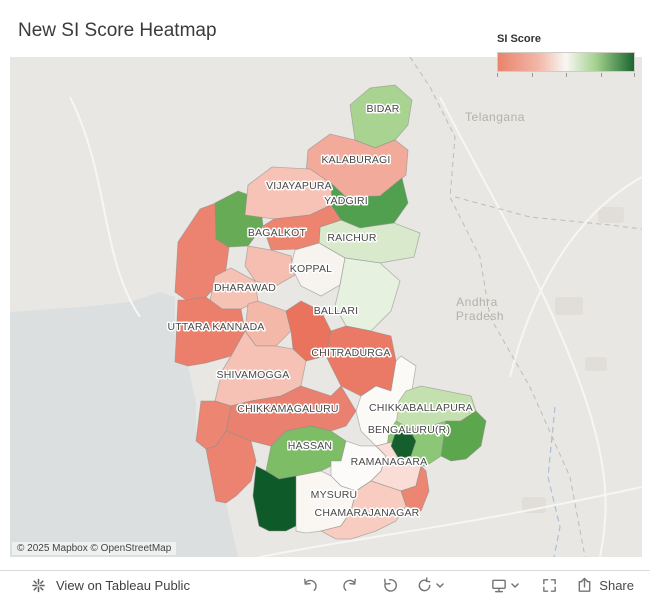  What do you see at coordinates (495, 117) in the screenshot?
I see `state-label-0: Telangana` at bounding box center [495, 117].